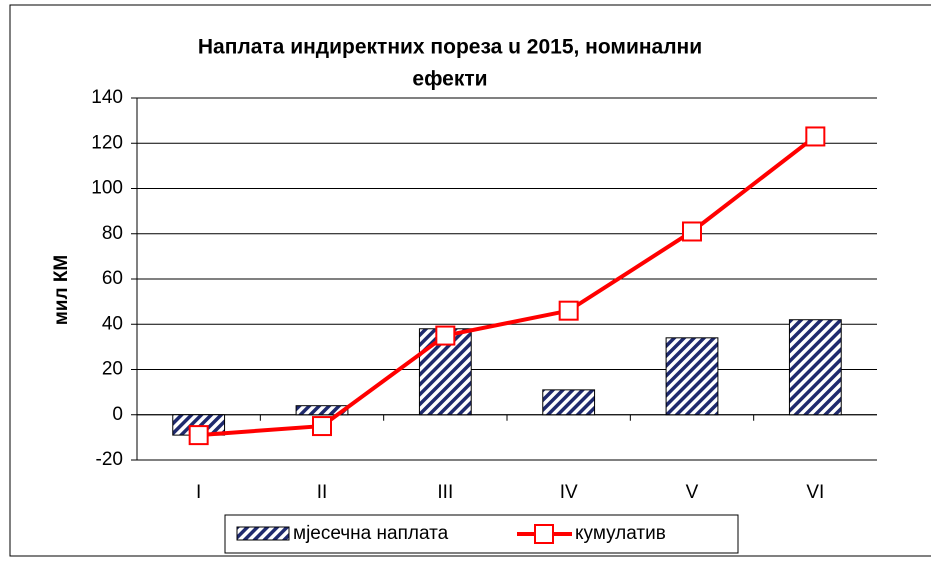 The height and width of the screenshot is (562, 931). I want to click on x-tick-label: IV, so click(569, 492).